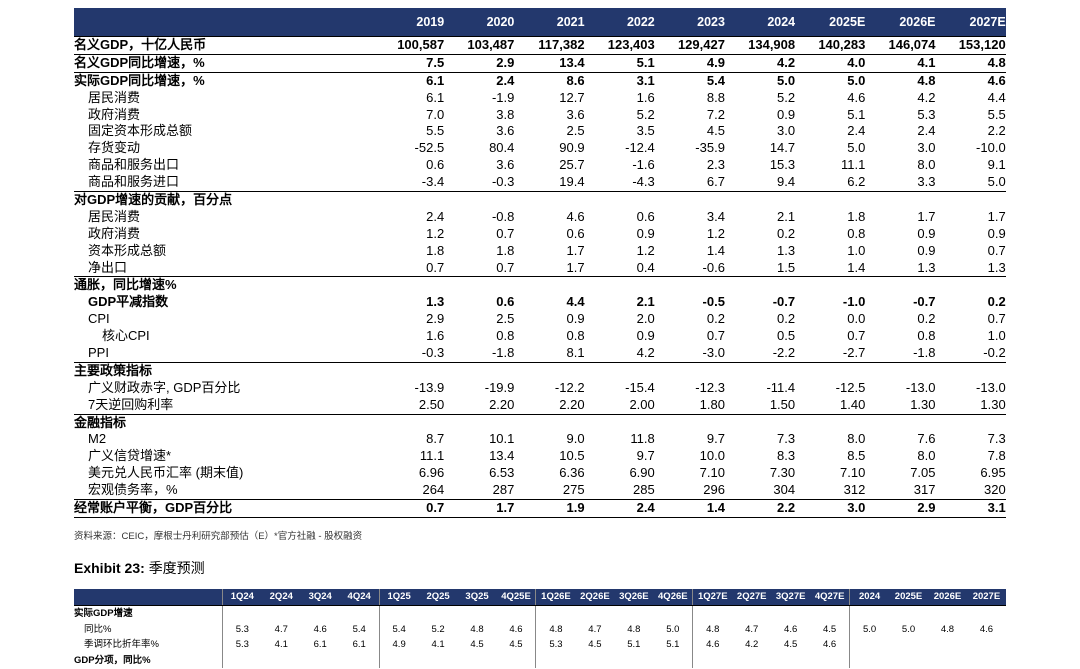 This screenshot has width=1080, height=669. What do you see at coordinates (438, 629) in the screenshot?
I see `table-cell: 5.2` at bounding box center [438, 629].